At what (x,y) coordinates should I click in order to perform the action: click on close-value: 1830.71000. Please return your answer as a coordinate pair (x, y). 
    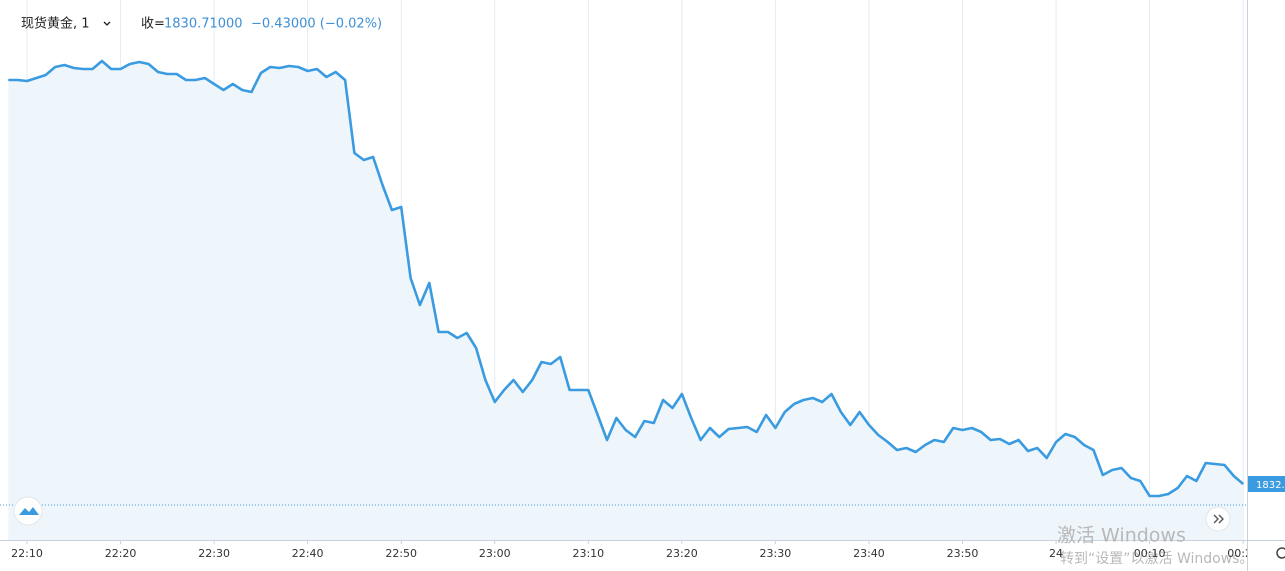
    Looking at the image, I should click on (203, 24).